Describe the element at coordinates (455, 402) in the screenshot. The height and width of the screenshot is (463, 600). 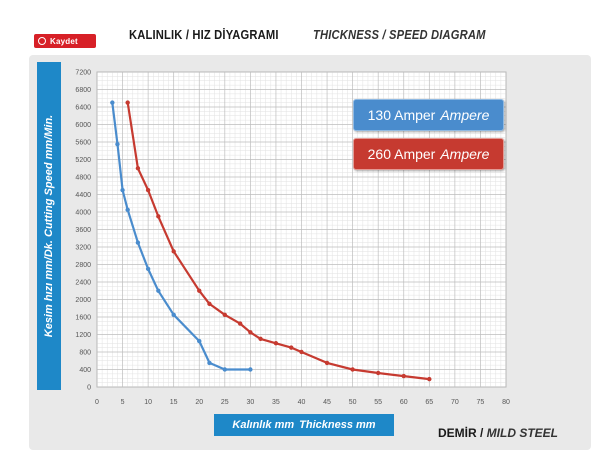
I see `x-tick-label: 70` at that location.